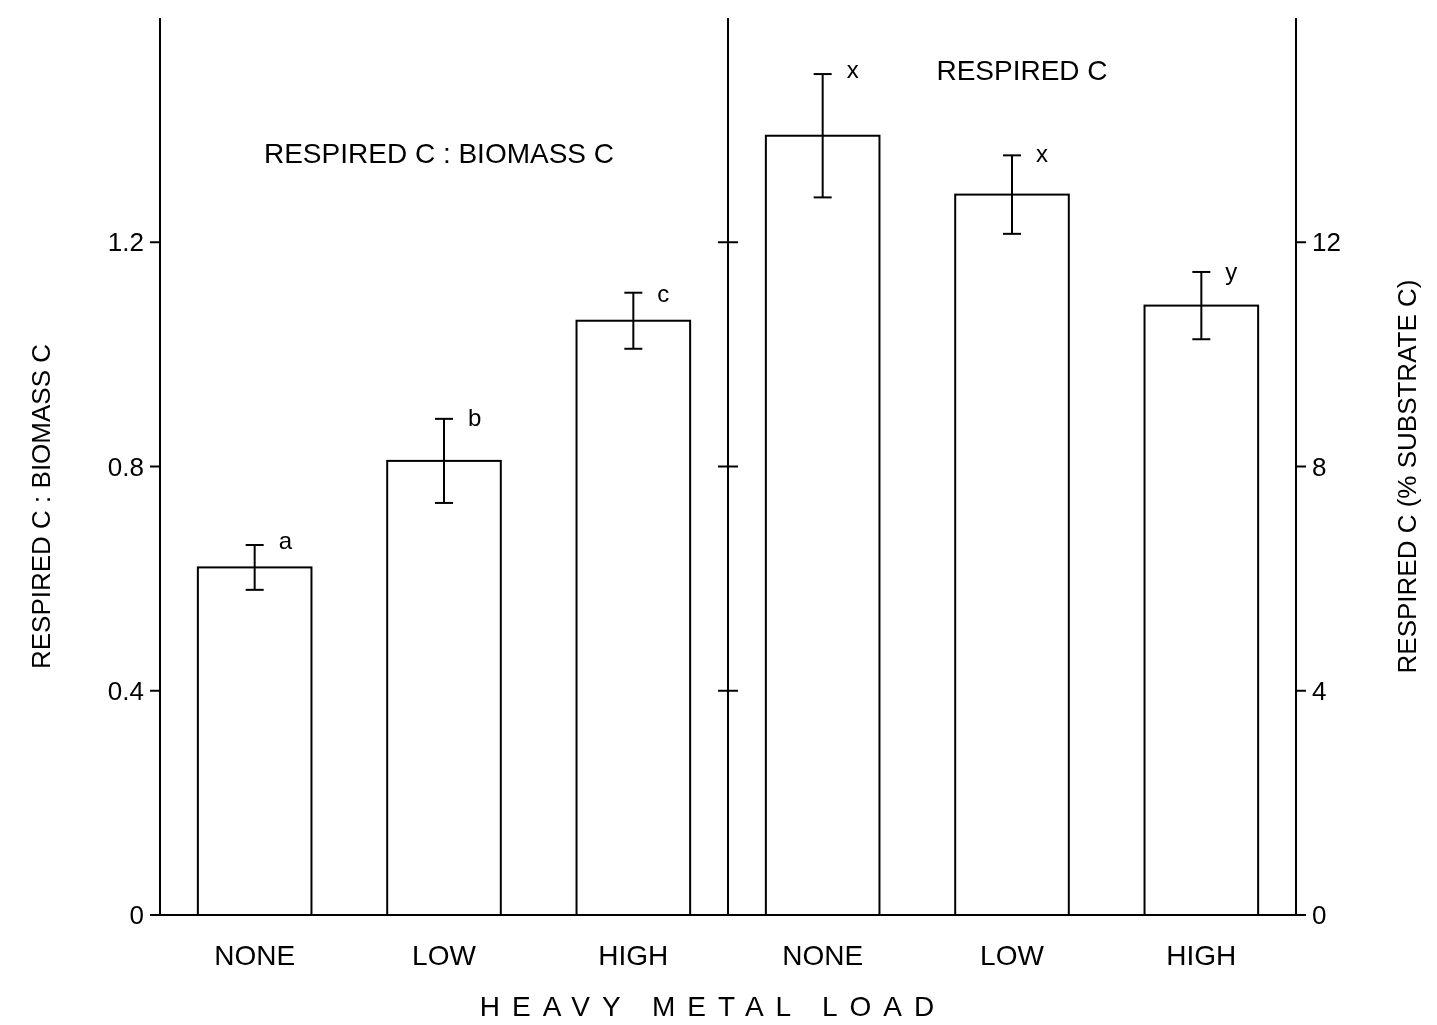  I want to click on y-axis-title: RESPIRED C (% SUBSTRATE C), so click(1407, 476).